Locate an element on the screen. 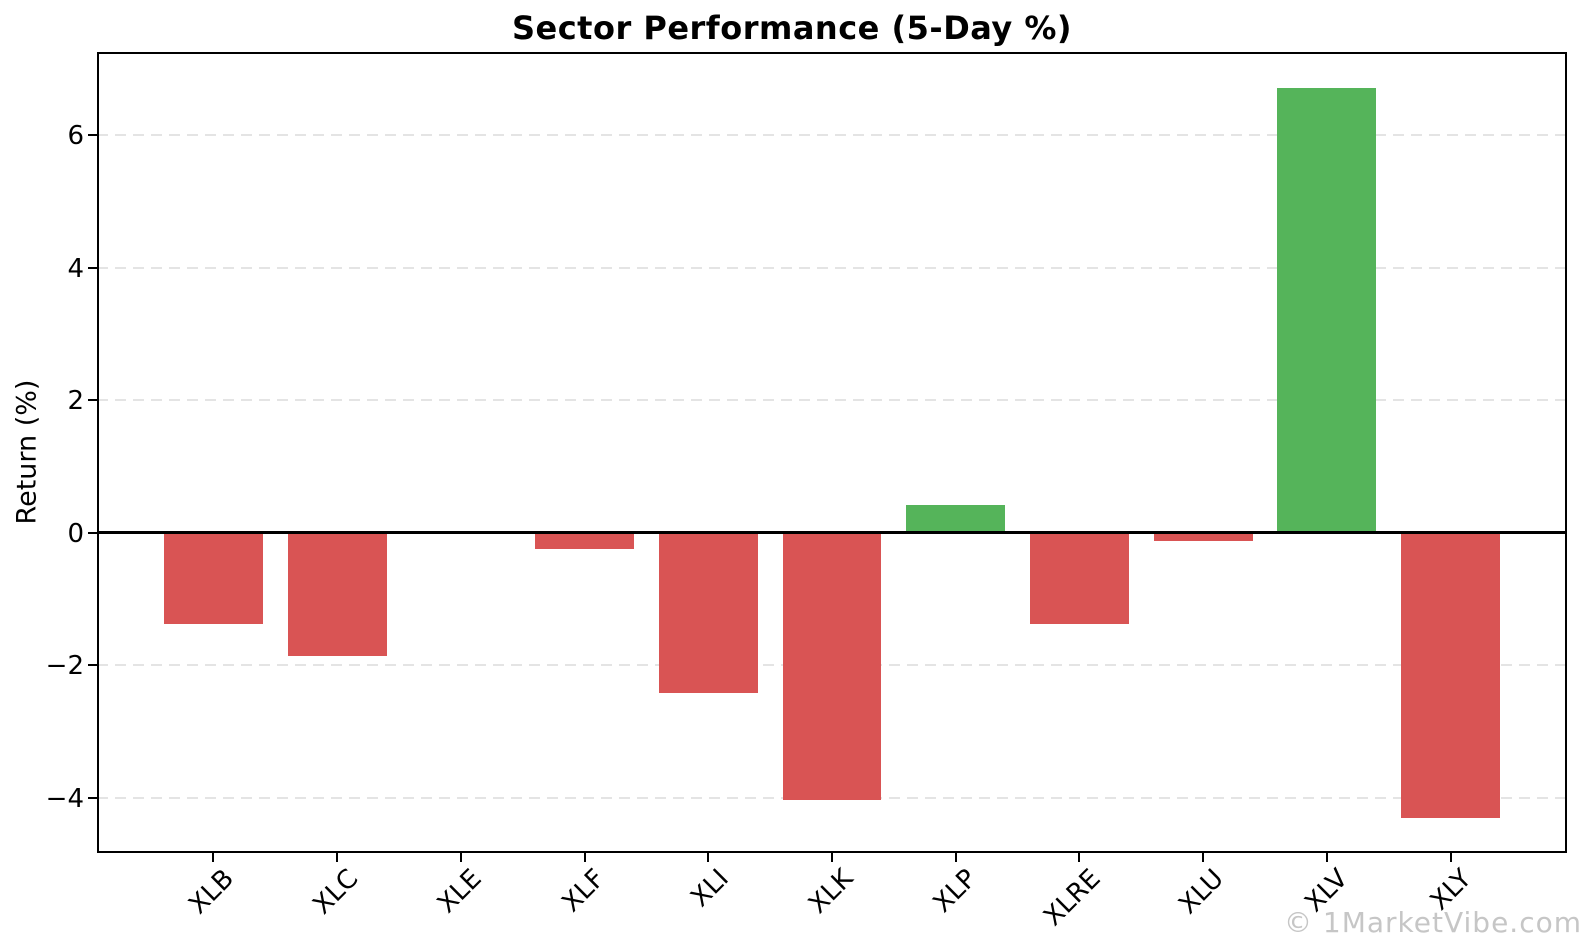 The image size is (1584, 941). bar-xlu is located at coordinates (1203, 537).